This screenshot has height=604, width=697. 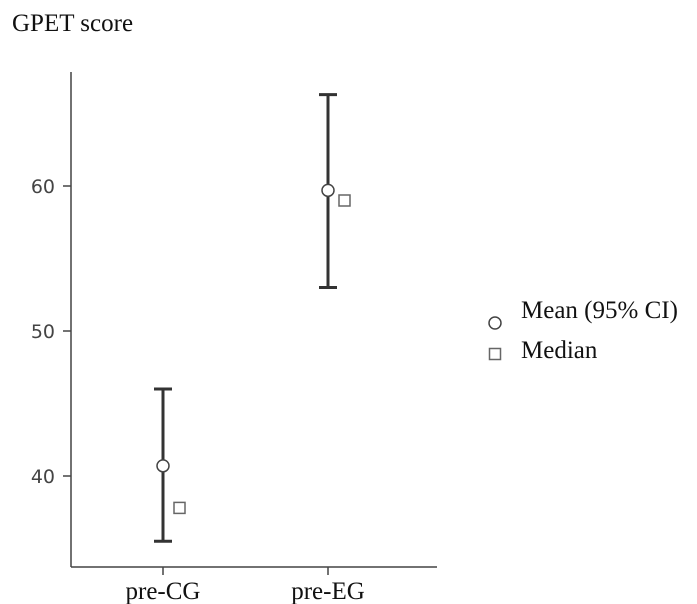 I want to click on legend-median-label: Median, so click(x=559, y=350).